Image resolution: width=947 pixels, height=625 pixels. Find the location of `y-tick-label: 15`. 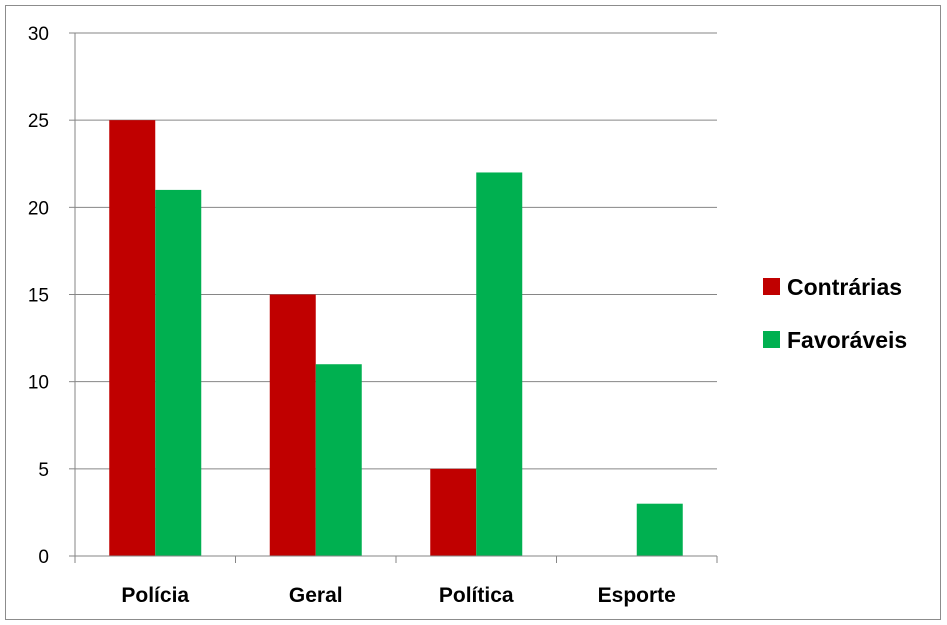

y-tick-label: 15 is located at coordinates (38, 296).